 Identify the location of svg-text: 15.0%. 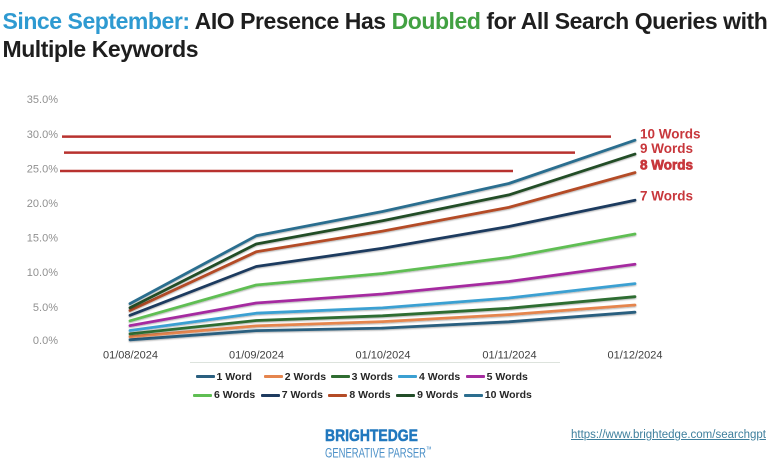
(42, 238).